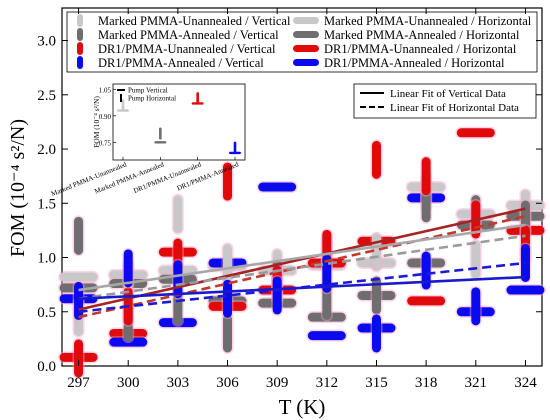 This screenshot has height=420, width=550. Describe the element at coordinates (46, 313) in the screenshot. I see `y-tick-label: 0.5` at that location.